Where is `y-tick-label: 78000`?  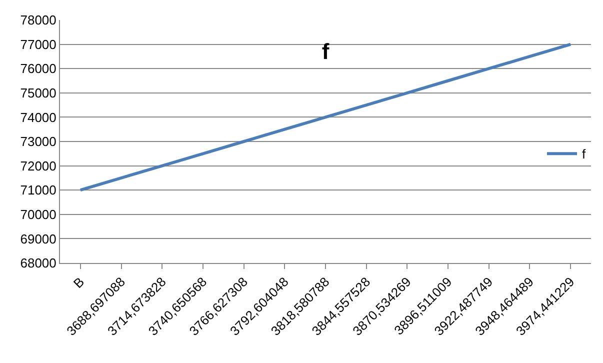
y-tick-label: 78000 is located at coordinates (38, 20).